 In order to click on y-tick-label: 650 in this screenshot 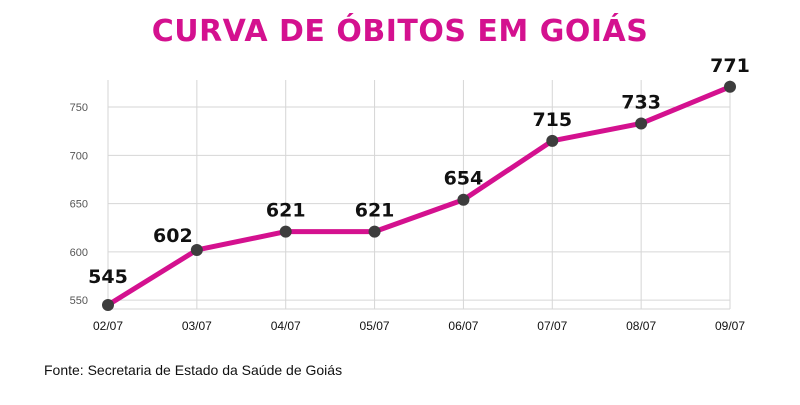, I will do `click(79, 205)`.